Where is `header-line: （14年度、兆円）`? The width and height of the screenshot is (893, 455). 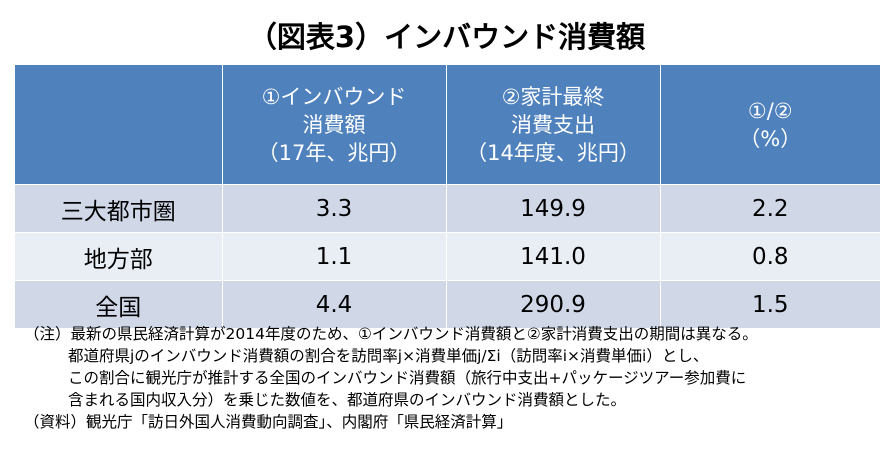 header-line: （14年度、兆円） is located at coordinates (553, 152).